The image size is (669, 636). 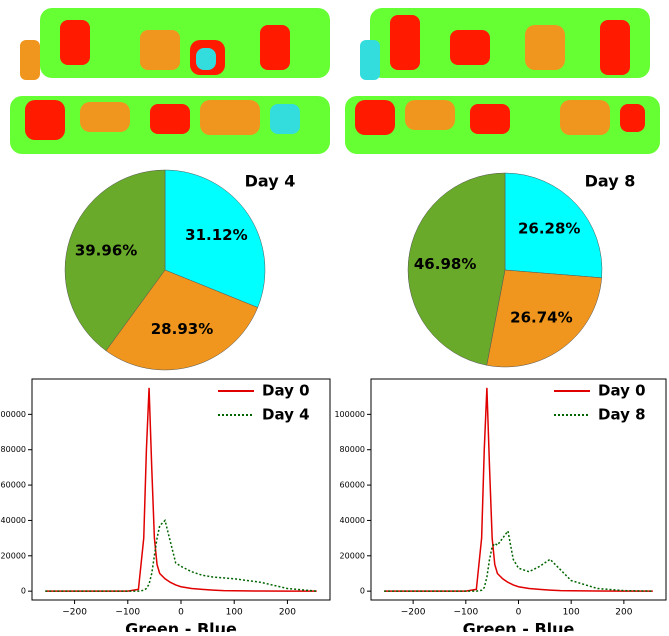 What do you see at coordinates (270, 181) in the screenshot?
I see `pie-title: Day 4` at bounding box center [270, 181].